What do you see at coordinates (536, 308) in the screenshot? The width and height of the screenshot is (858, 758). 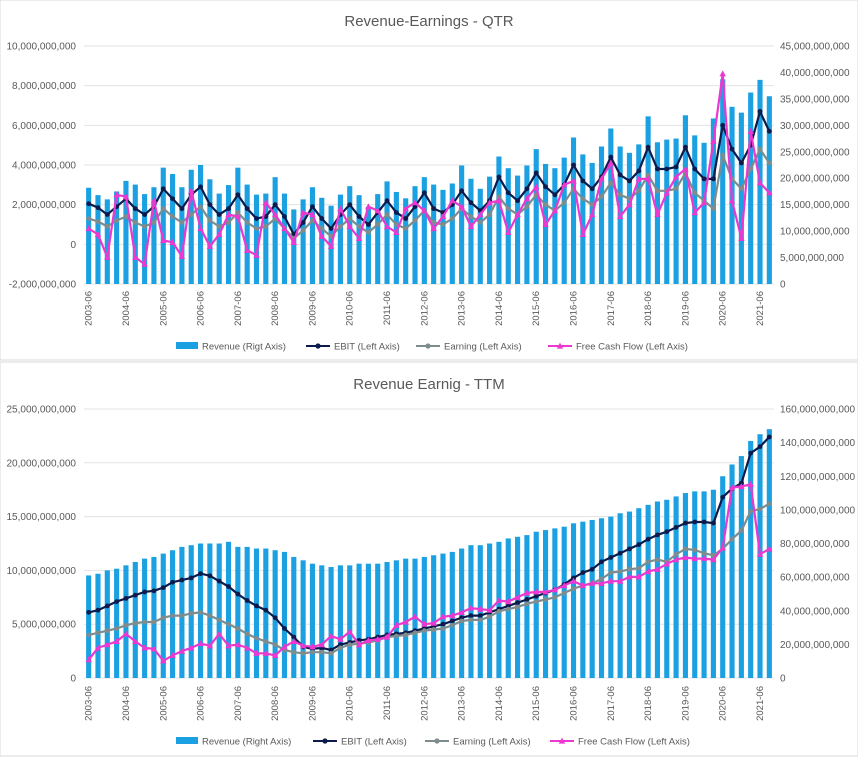 I see `x-axis-tick-label: 2015-06` at bounding box center [536, 308].